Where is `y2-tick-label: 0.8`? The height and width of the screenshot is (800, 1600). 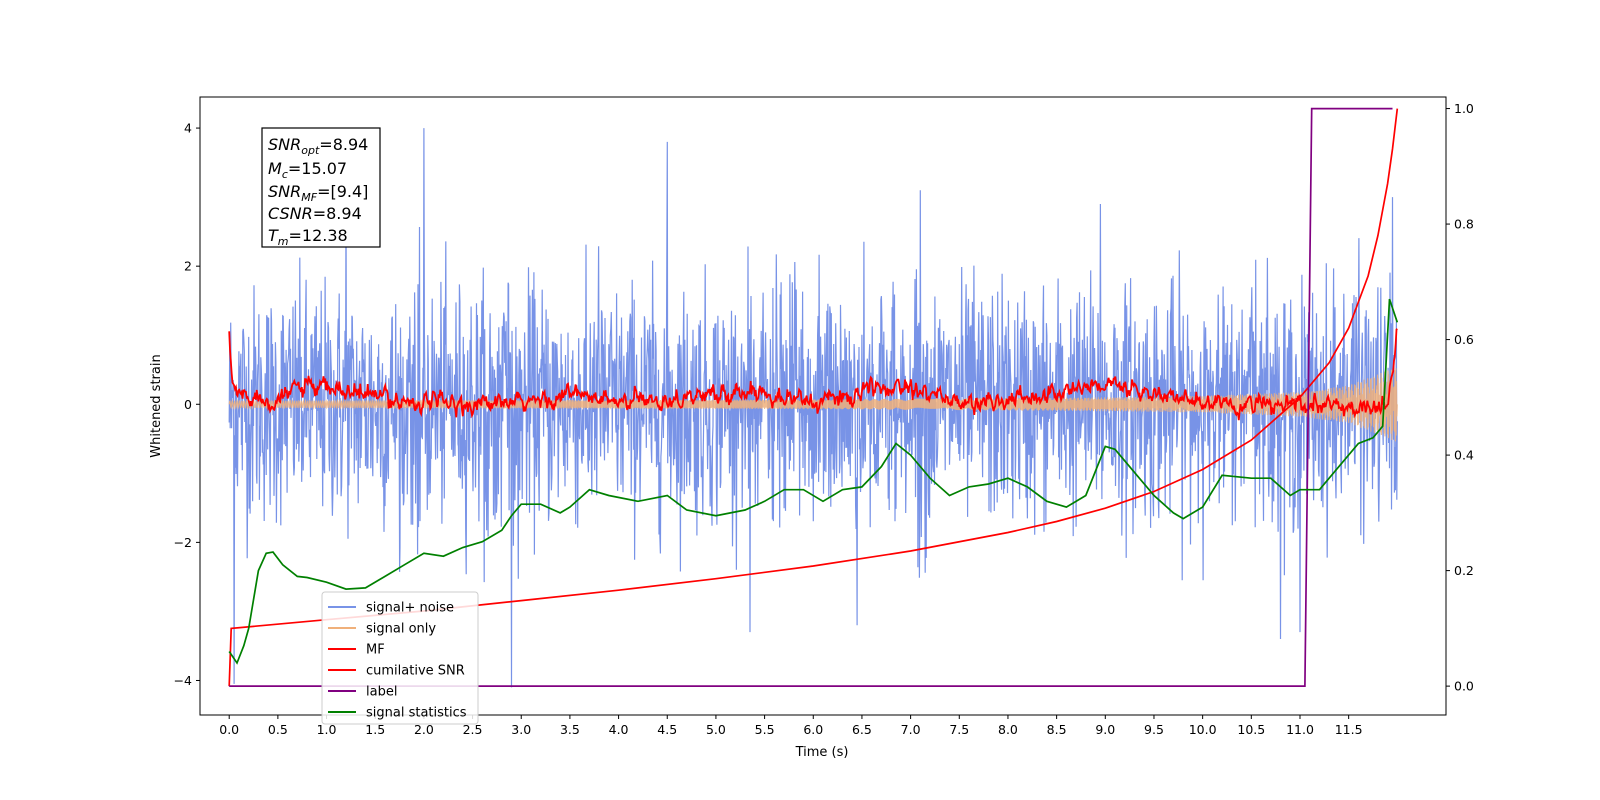 y2-tick-label: 0.8 is located at coordinates (1464, 224).